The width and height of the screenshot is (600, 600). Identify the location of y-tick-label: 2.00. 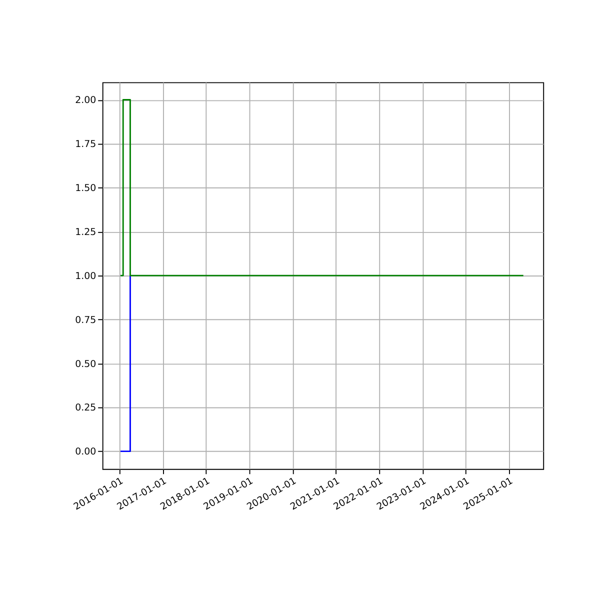
(85, 100).